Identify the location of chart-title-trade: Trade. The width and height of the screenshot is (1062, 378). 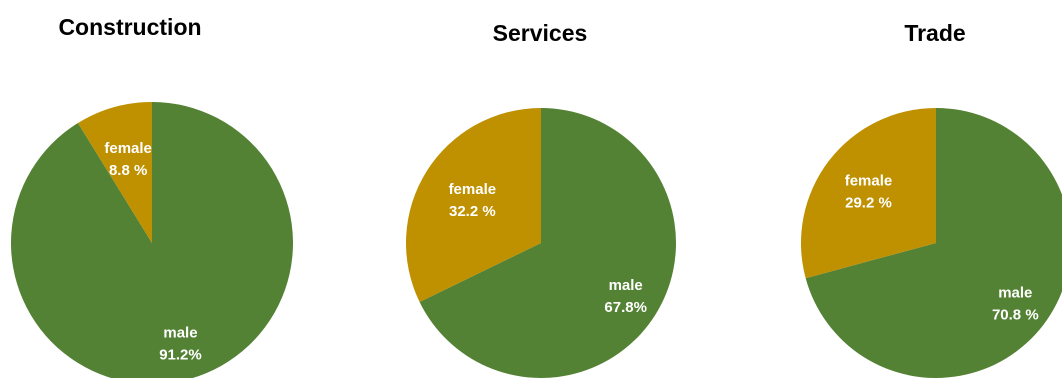
(935, 33).